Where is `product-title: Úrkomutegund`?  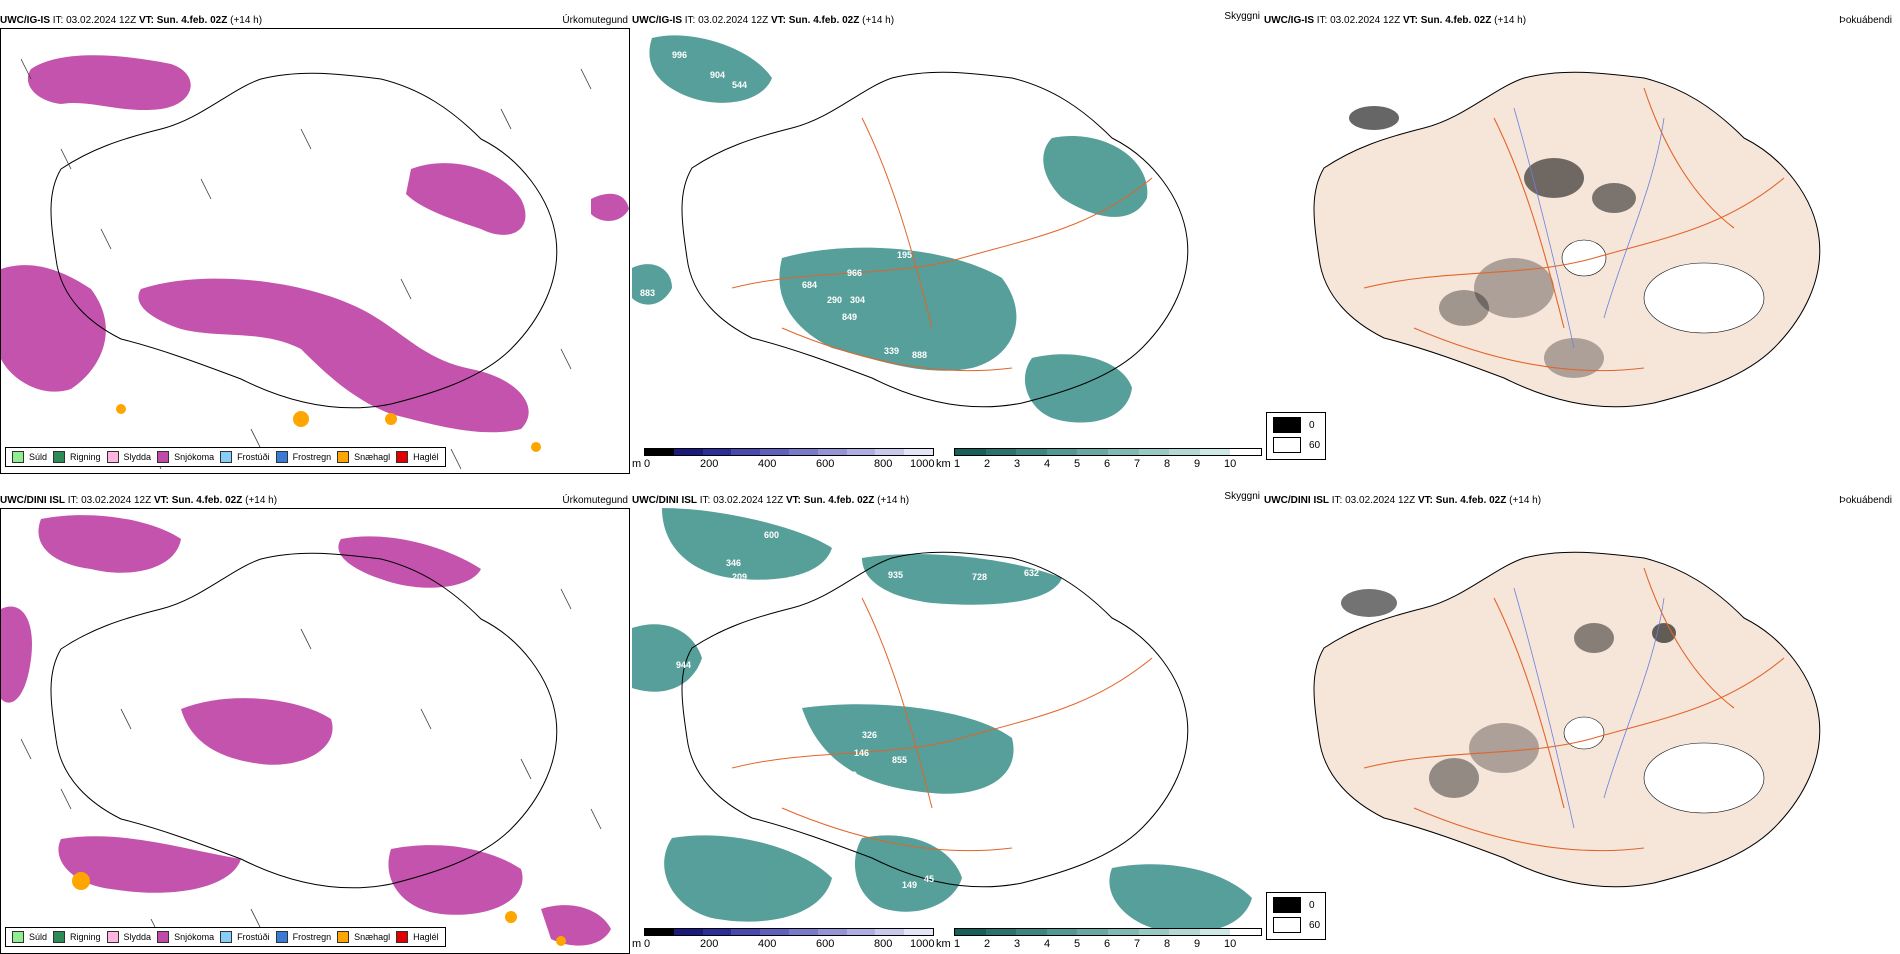 product-title: Úrkomutegund is located at coordinates (595, 20).